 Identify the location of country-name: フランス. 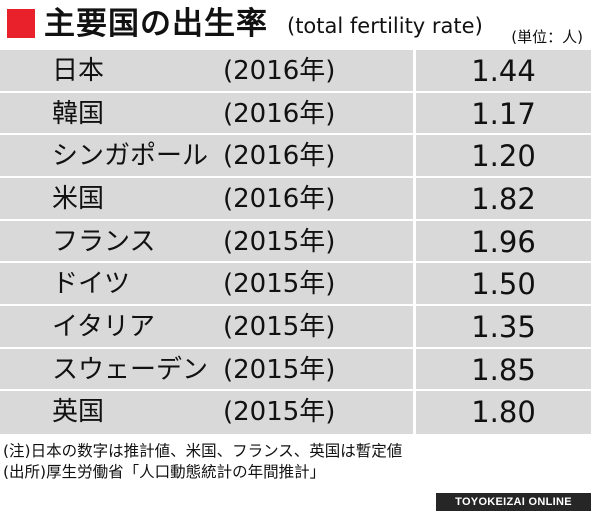
(104, 241).